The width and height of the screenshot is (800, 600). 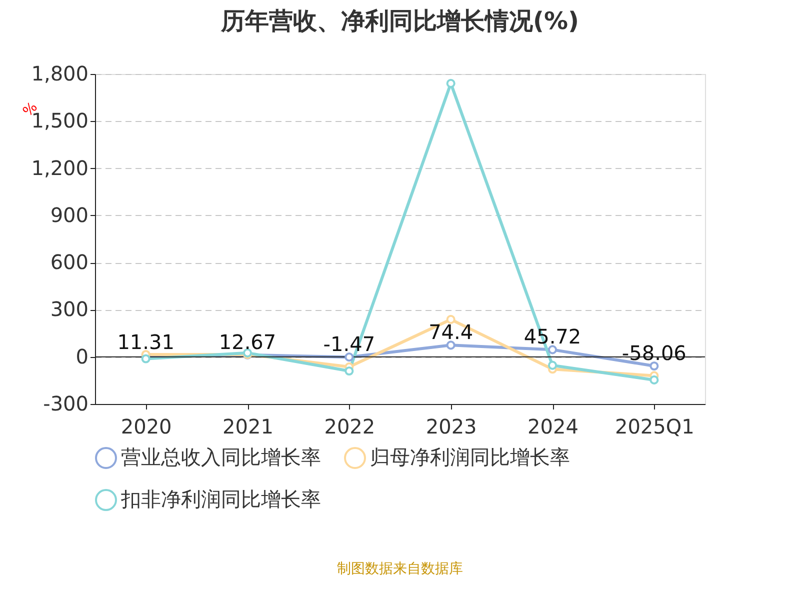 What do you see at coordinates (400, 569) in the screenshot?
I see `text: 制图数据来自数据库` at bounding box center [400, 569].